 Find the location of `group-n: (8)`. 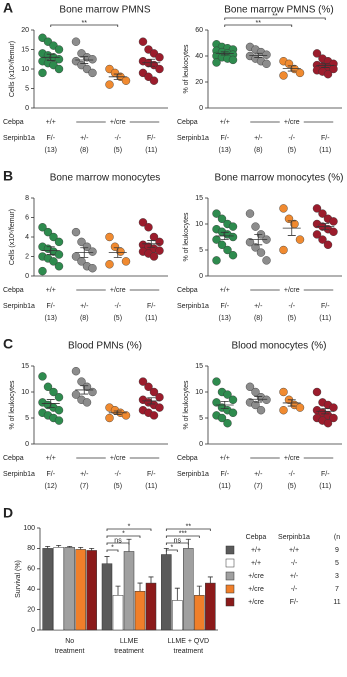

group-n: (8) is located at coordinates (84, 318).